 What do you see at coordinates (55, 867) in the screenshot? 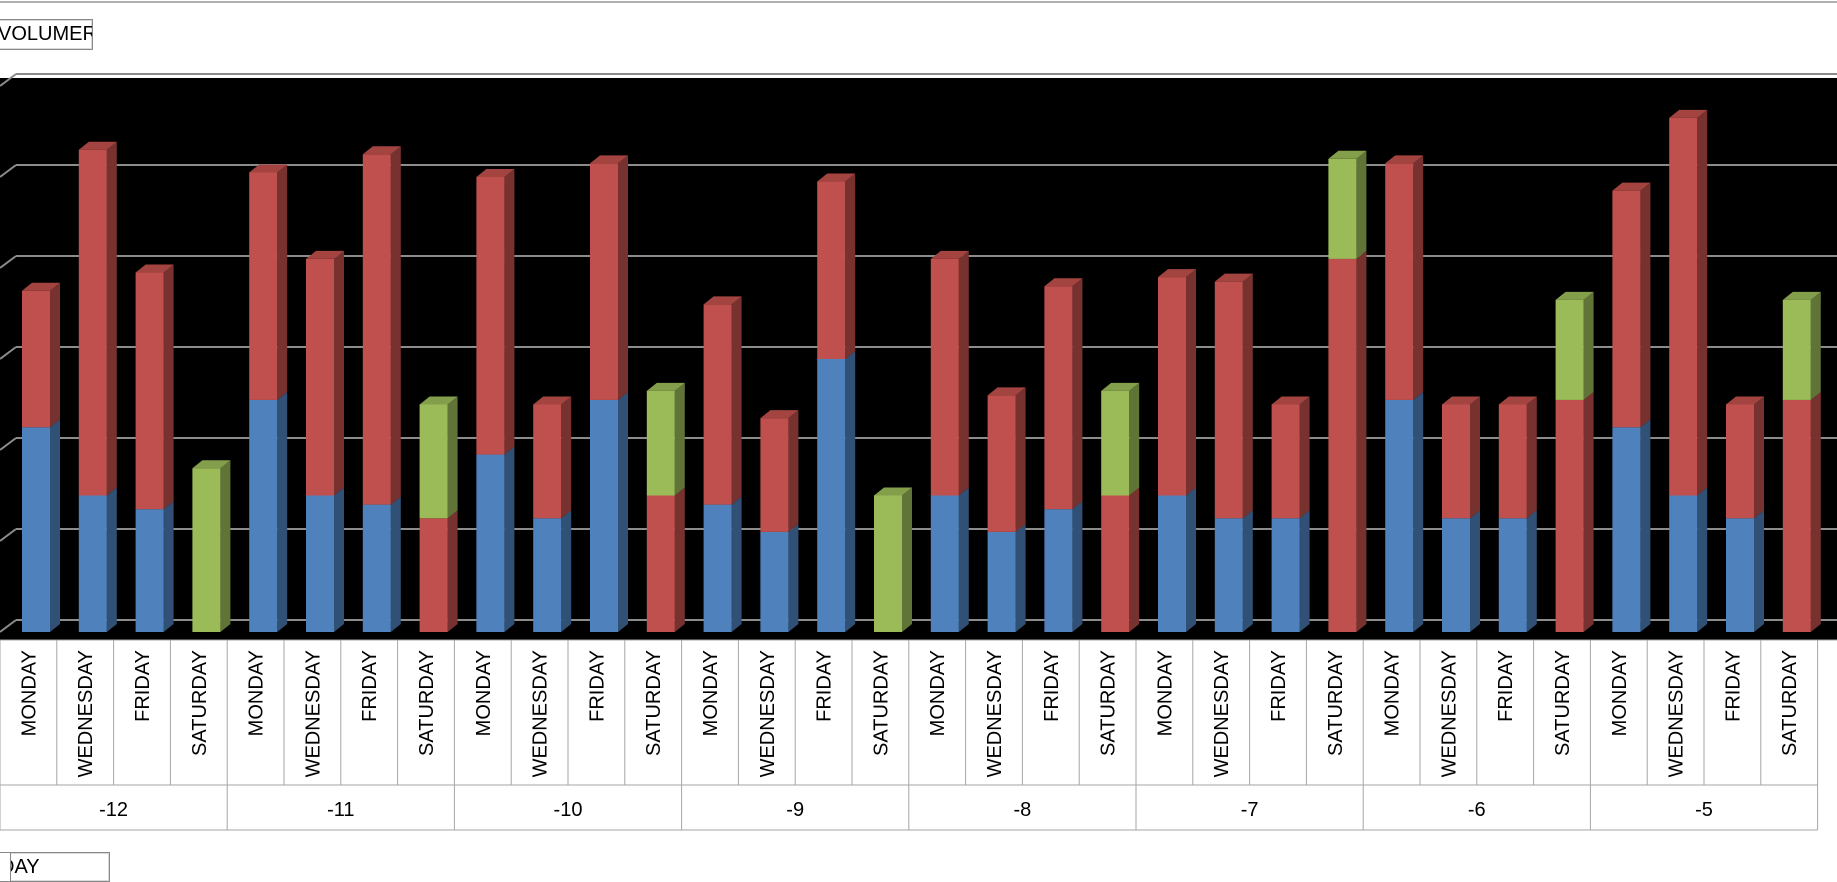
I see `axis-field-button: DAY` at bounding box center [55, 867].